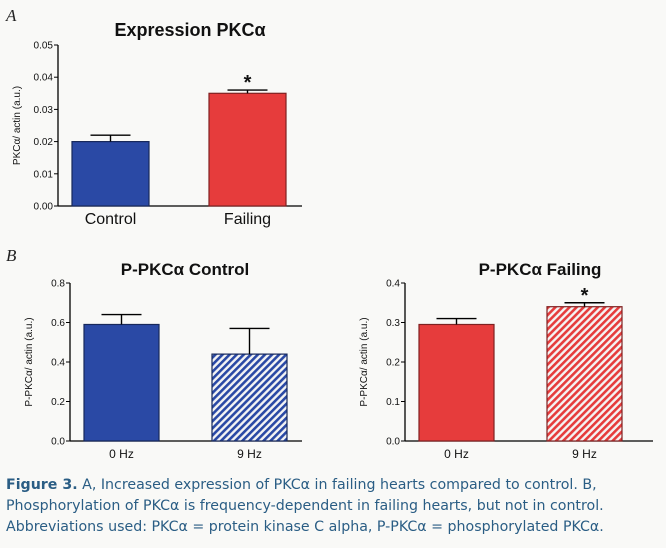 This screenshot has width=666, height=548. Describe the element at coordinates (11, 15) in the screenshot. I see `panel-label-a: A` at that location.